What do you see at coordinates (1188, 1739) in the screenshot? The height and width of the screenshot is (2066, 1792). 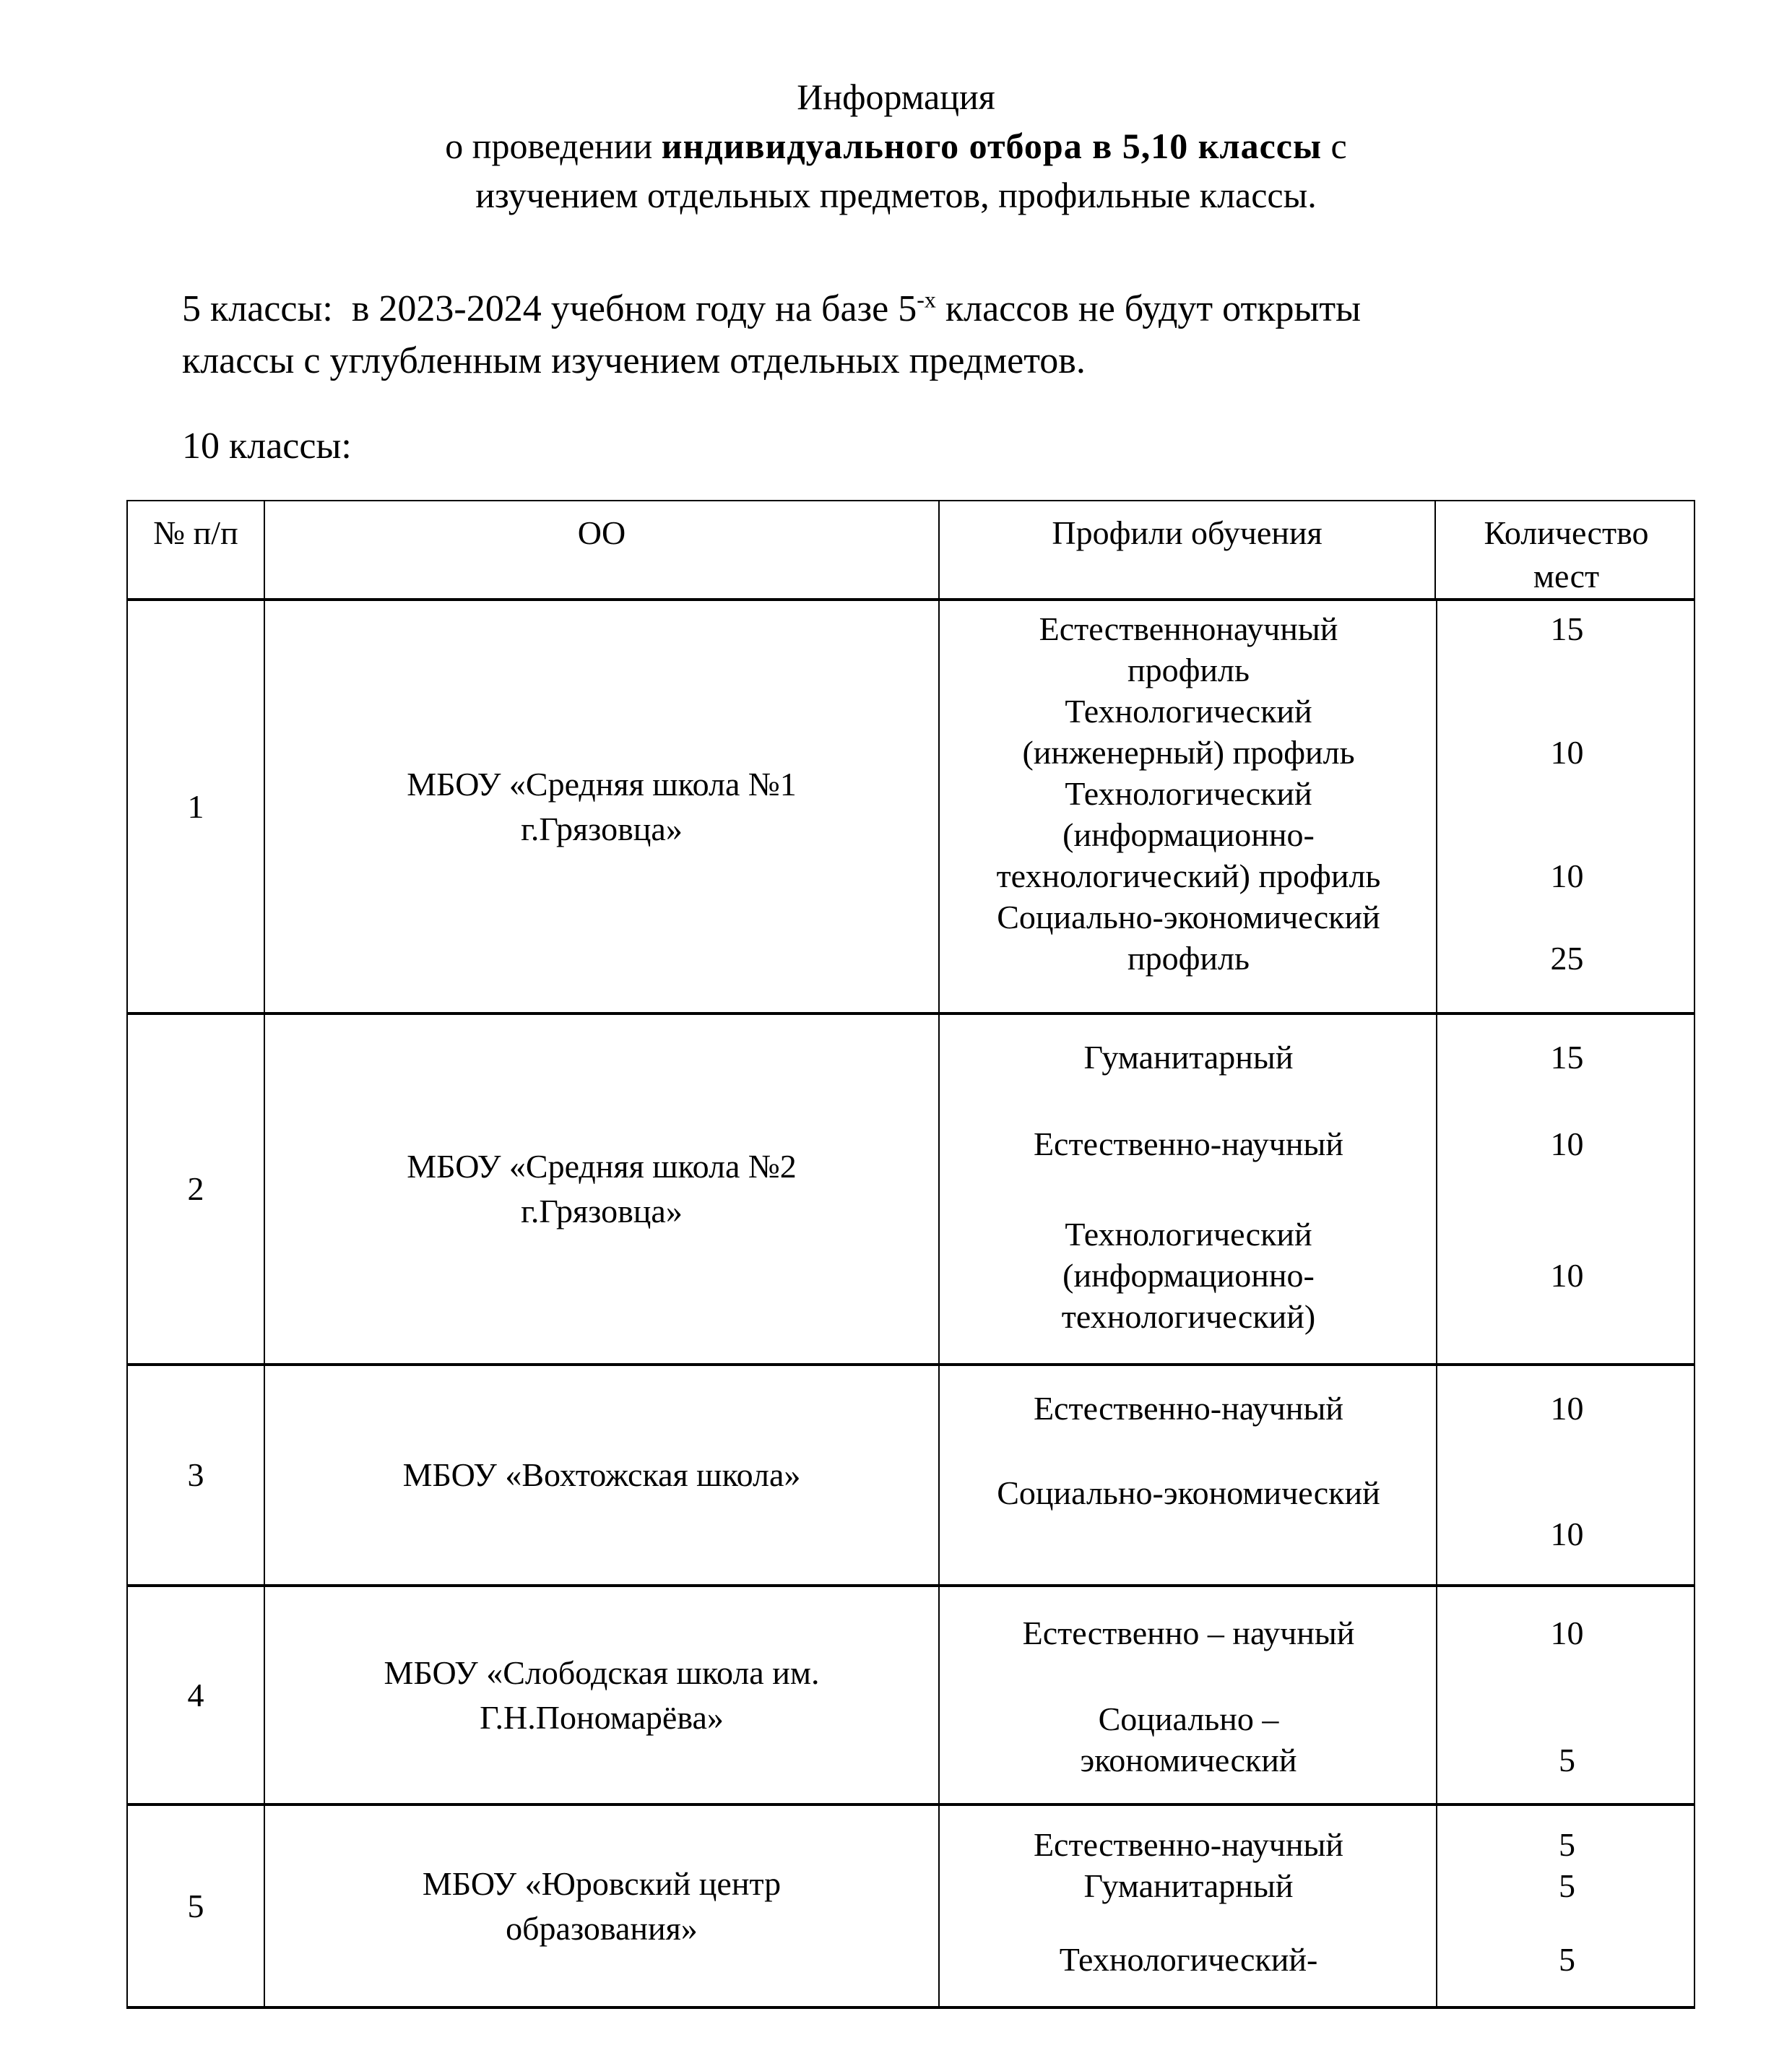 I see `profile-text: Социально – экономический` at bounding box center [1188, 1739].